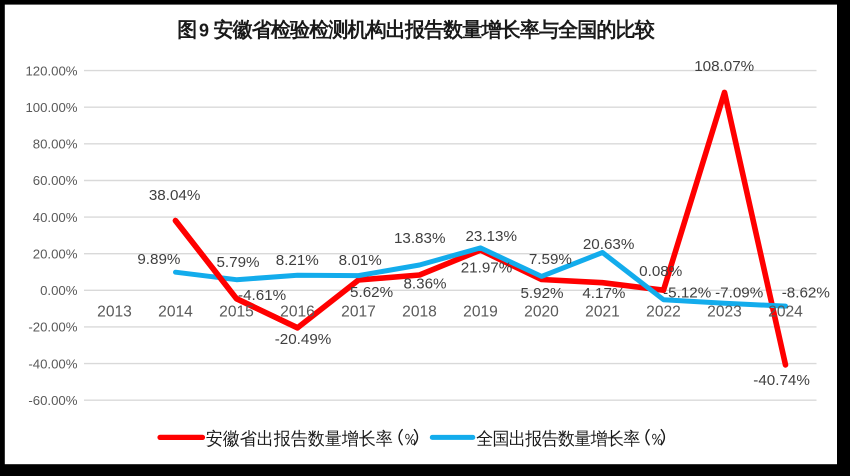 This screenshot has width=850, height=476. Describe the element at coordinates (687, 293) in the screenshot. I see `svg-text: -5.12%` at that location.